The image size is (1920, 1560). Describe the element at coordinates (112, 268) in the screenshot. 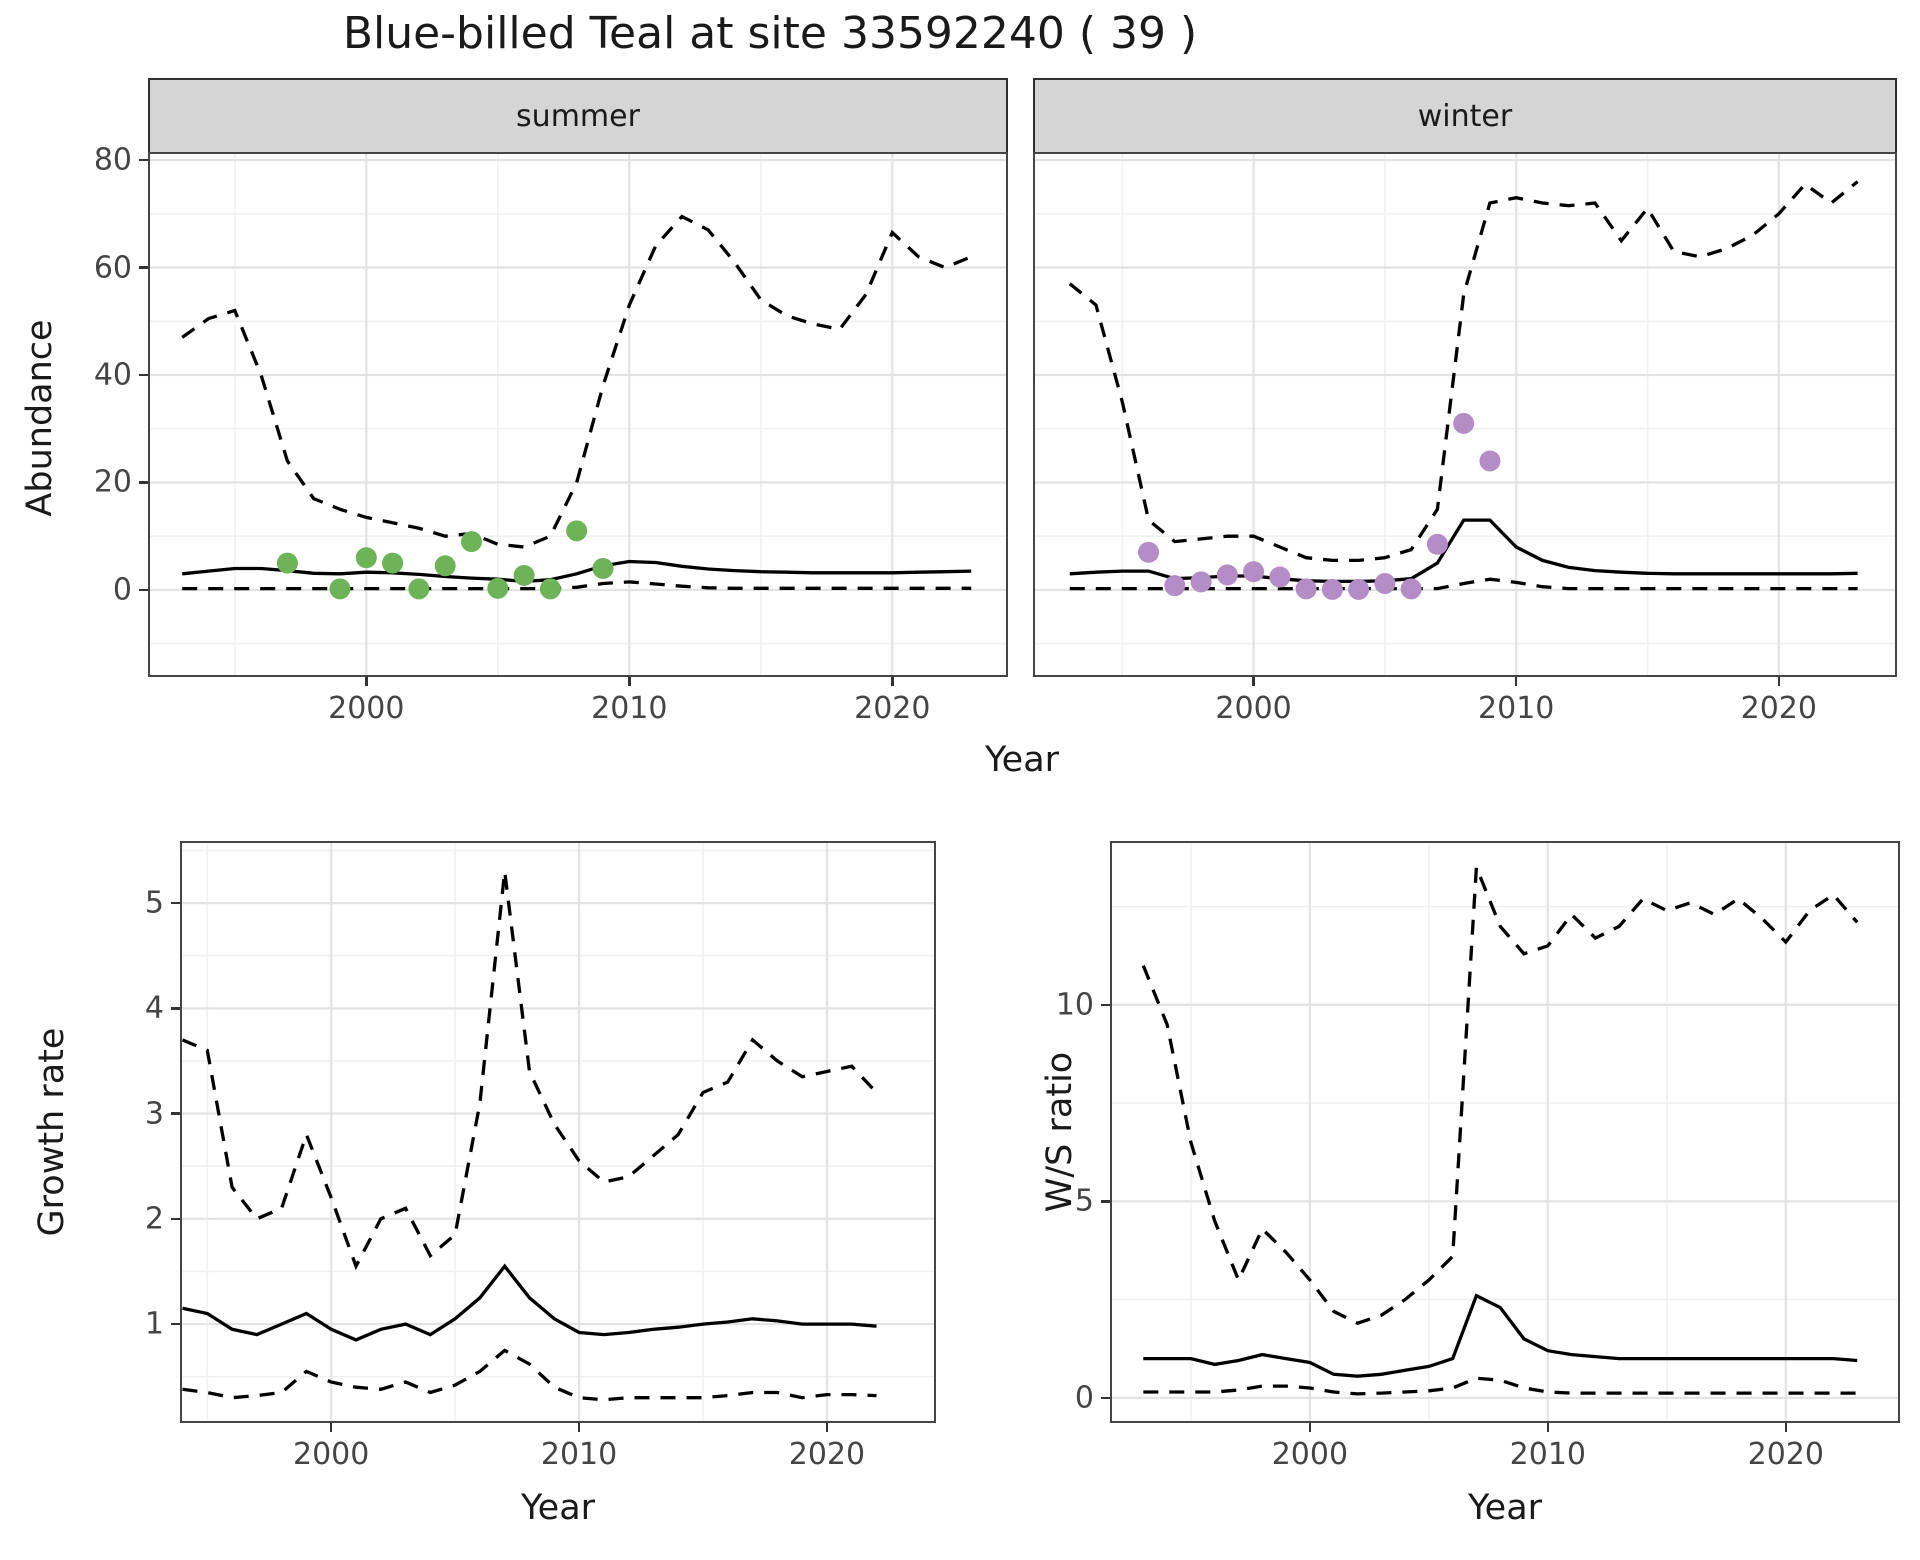

I see `y-tick-label: 60` at that location.